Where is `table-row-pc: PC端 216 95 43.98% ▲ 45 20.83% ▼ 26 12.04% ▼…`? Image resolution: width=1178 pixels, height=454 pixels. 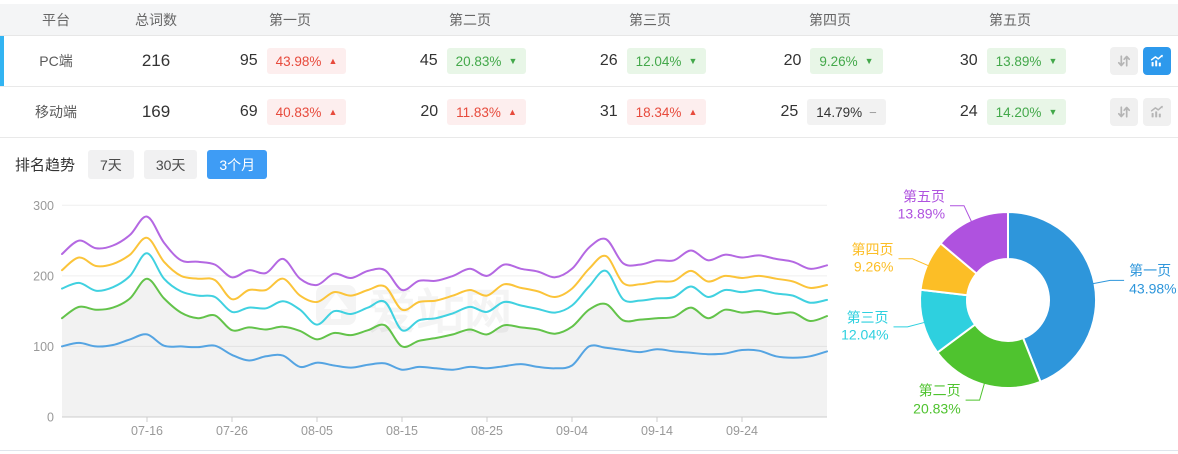 table-row-pc: PC端 216 95 43.98% ▲ 45 20.83% ▼ 26 12.04% ▼… is located at coordinates (589, 61).